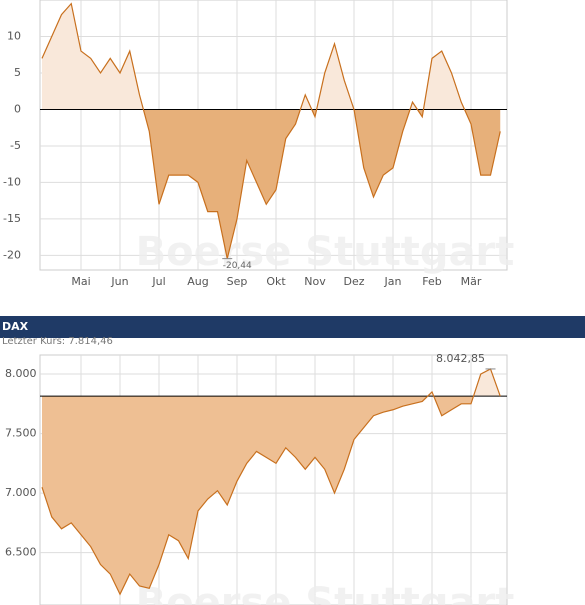 The height and width of the screenshot is (605, 585). What do you see at coordinates (431, 281) in the screenshot?
I see `x-tick-label: Feb` at bounding box center [431, 281].